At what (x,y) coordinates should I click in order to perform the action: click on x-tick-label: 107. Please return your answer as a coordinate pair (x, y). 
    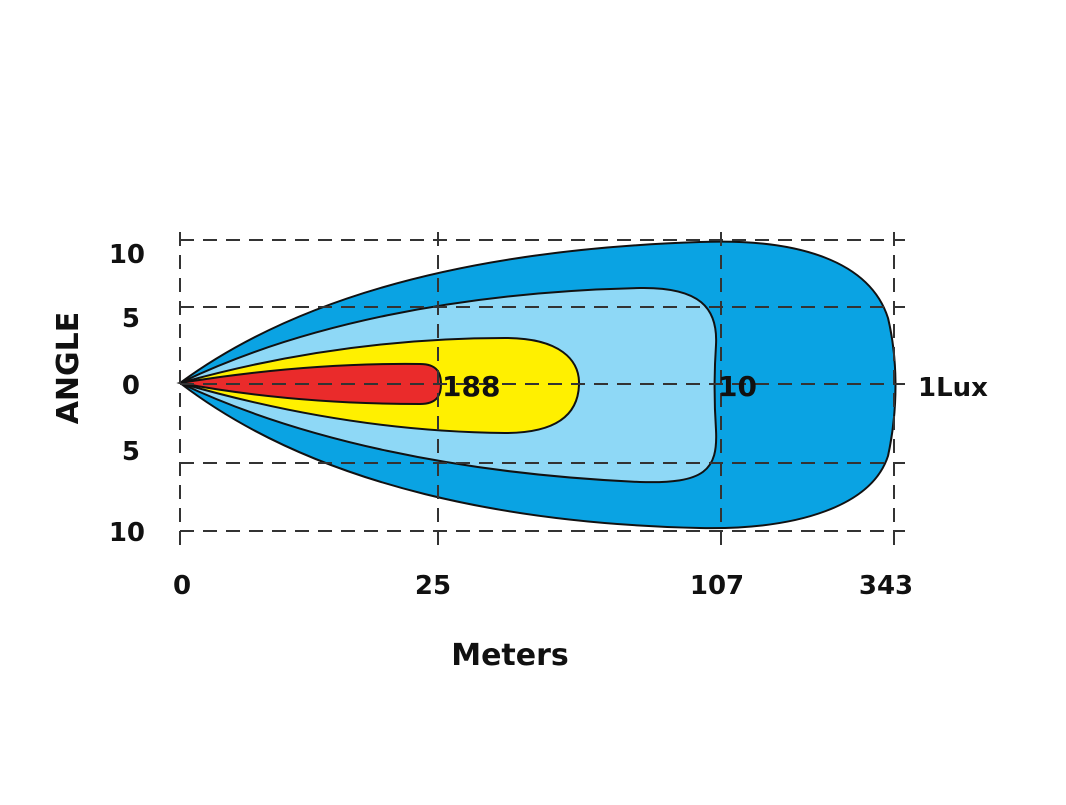
    Looking at the image, I should click on (717, 586).